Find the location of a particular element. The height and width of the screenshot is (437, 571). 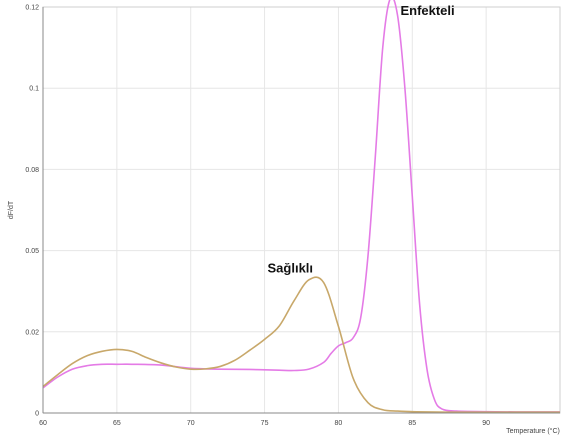

x-tick-labels: 60 65 70 75 80 85 90 is located at coordinates (264, 423).